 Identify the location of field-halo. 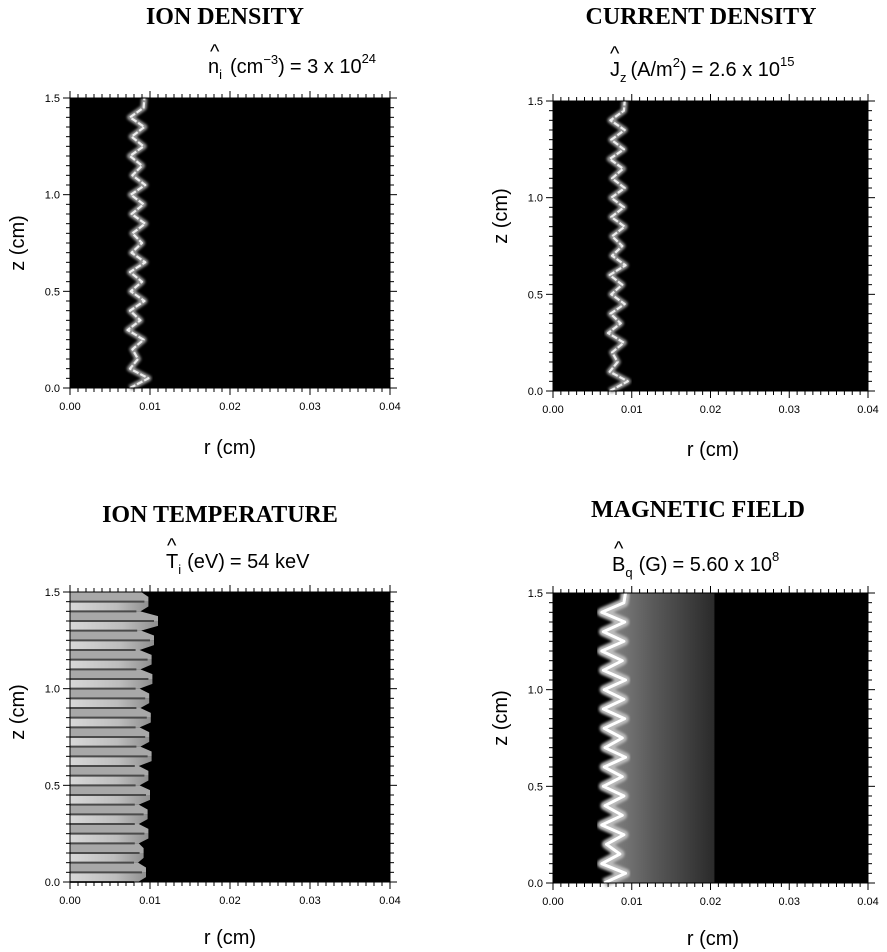
(658, 738).